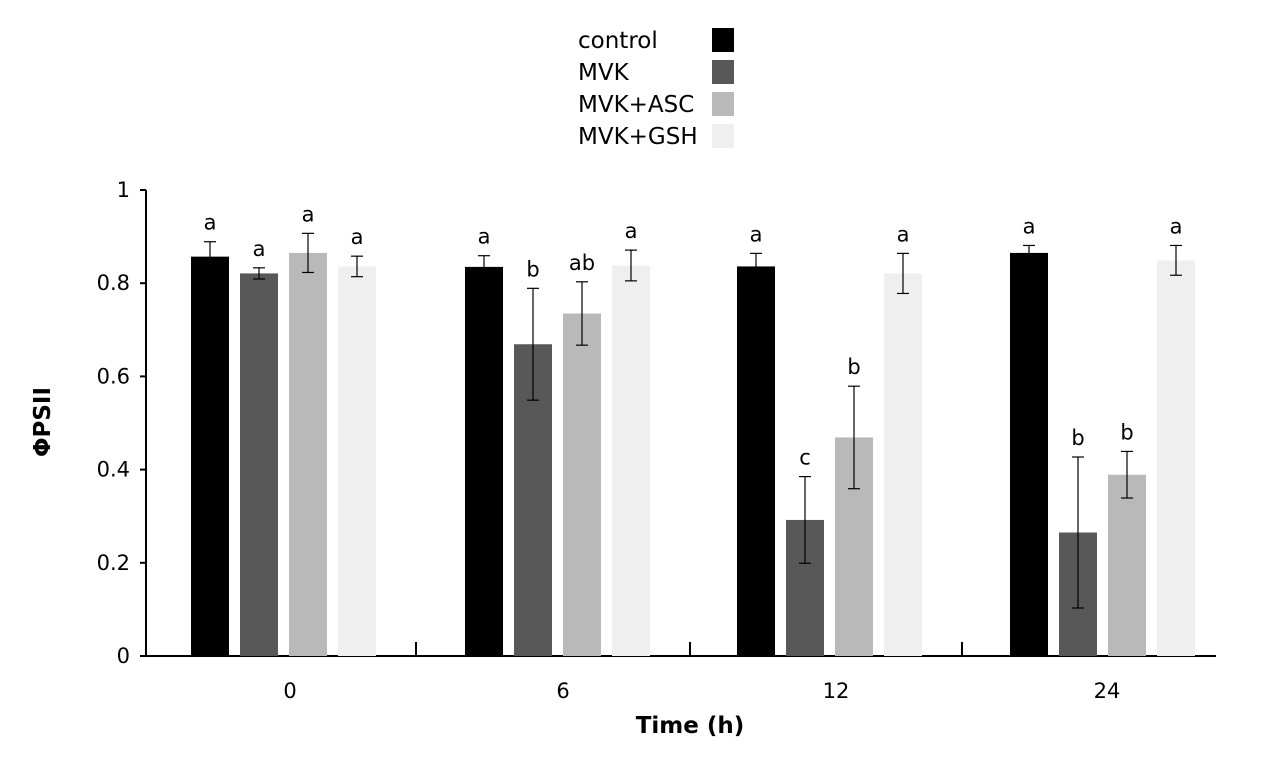  What do you see at coordinates (690, 726) in the screenshot?
I see `x-axis-title: Time (h)` at bounding box center [690, 726].